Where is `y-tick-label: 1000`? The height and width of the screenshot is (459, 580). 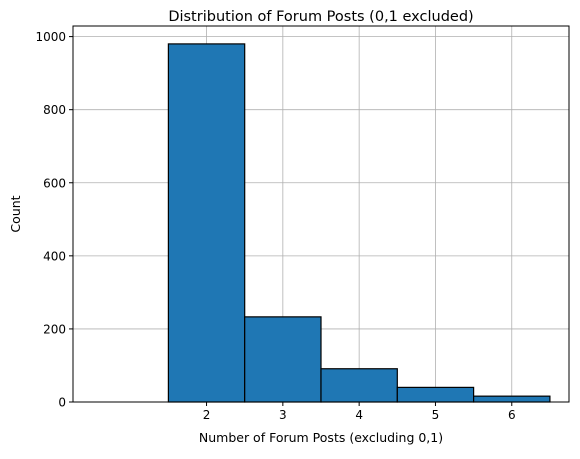 y-tick-label: 1000 is located at coordinates (50, 37).